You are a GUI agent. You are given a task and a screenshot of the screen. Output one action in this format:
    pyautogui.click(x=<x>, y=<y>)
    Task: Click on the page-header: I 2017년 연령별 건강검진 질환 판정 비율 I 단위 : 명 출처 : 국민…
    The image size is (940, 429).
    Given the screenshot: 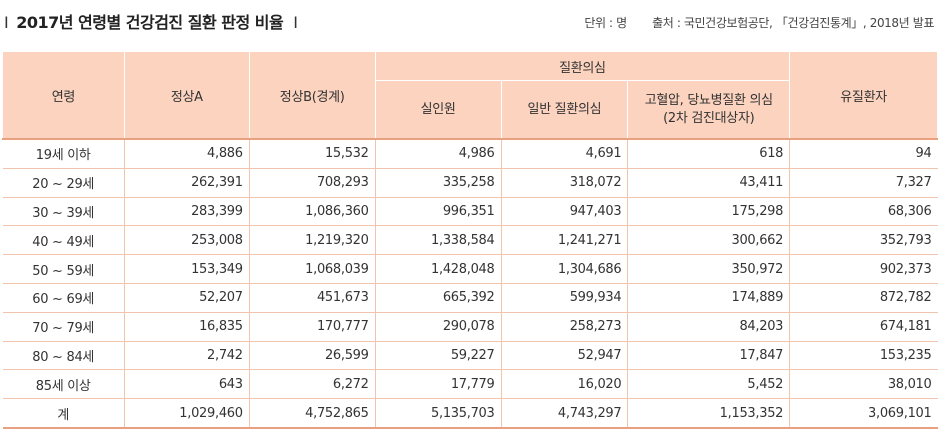 What is the action you would take?
    pyautogui.click(x=470, y=26)
    